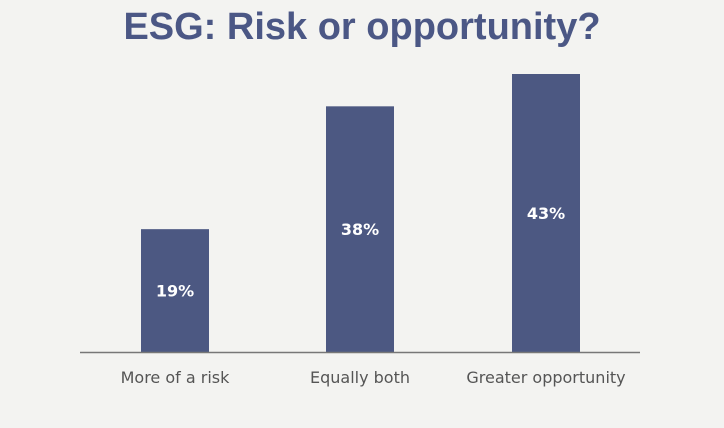 This screenshot has width=724, height=428. What do you see at coordinates (360, 377) in the screenshot?
I see `category-label: Equally both` at bounding box center [360, 377].